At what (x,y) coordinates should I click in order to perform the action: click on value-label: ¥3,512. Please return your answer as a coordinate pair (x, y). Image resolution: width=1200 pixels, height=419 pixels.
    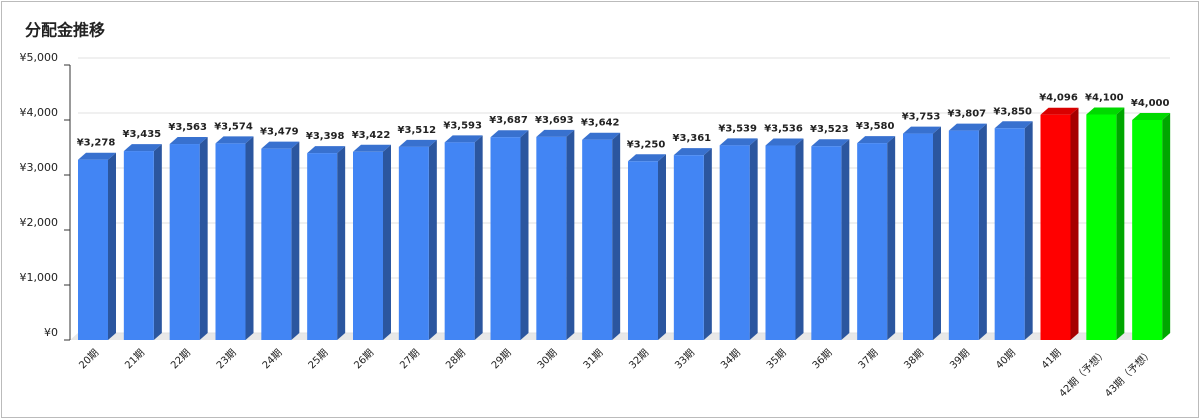
    Looking at the image, I should click on (417, 130).